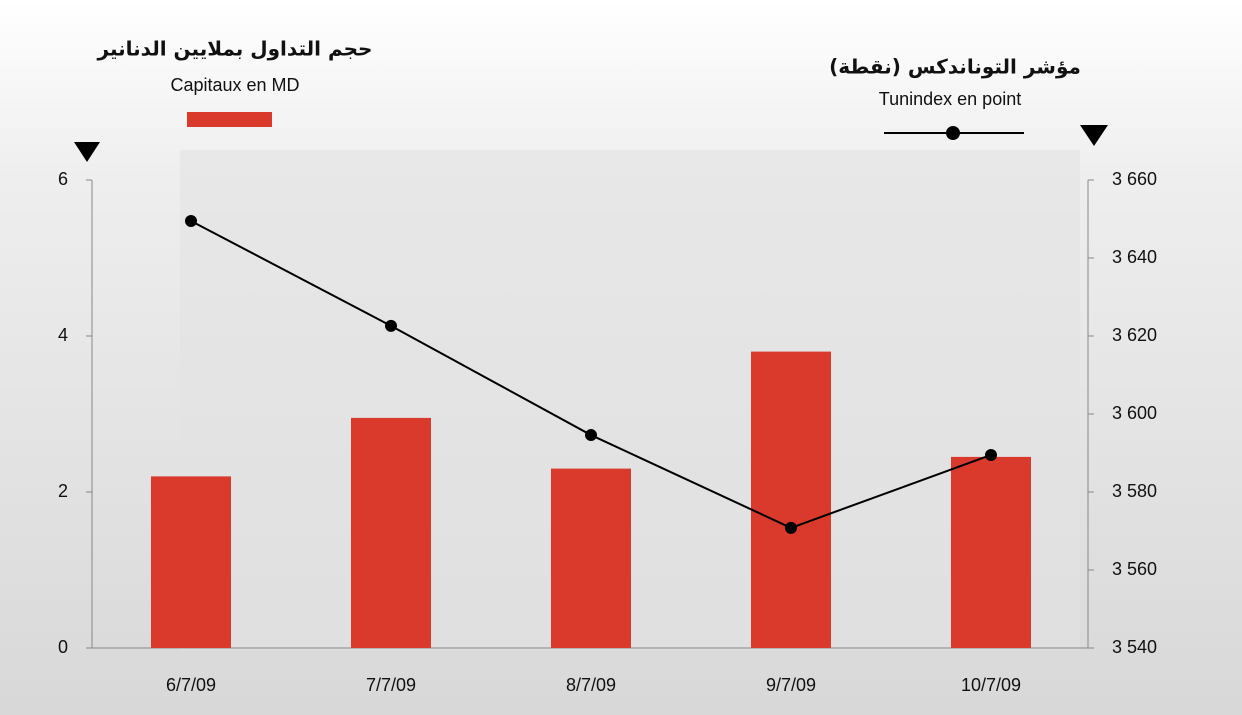  What do you see at coordinates (191, 685) in the screenshot?
I see `x-tick-label: 6/7/09` at bounding box center [191, 685].